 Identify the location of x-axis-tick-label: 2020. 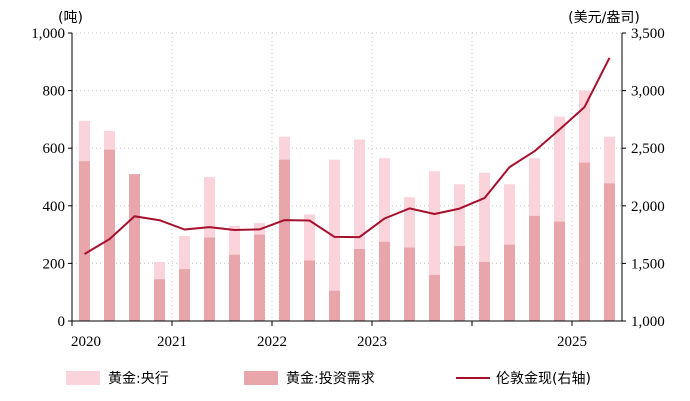
(86, 342).